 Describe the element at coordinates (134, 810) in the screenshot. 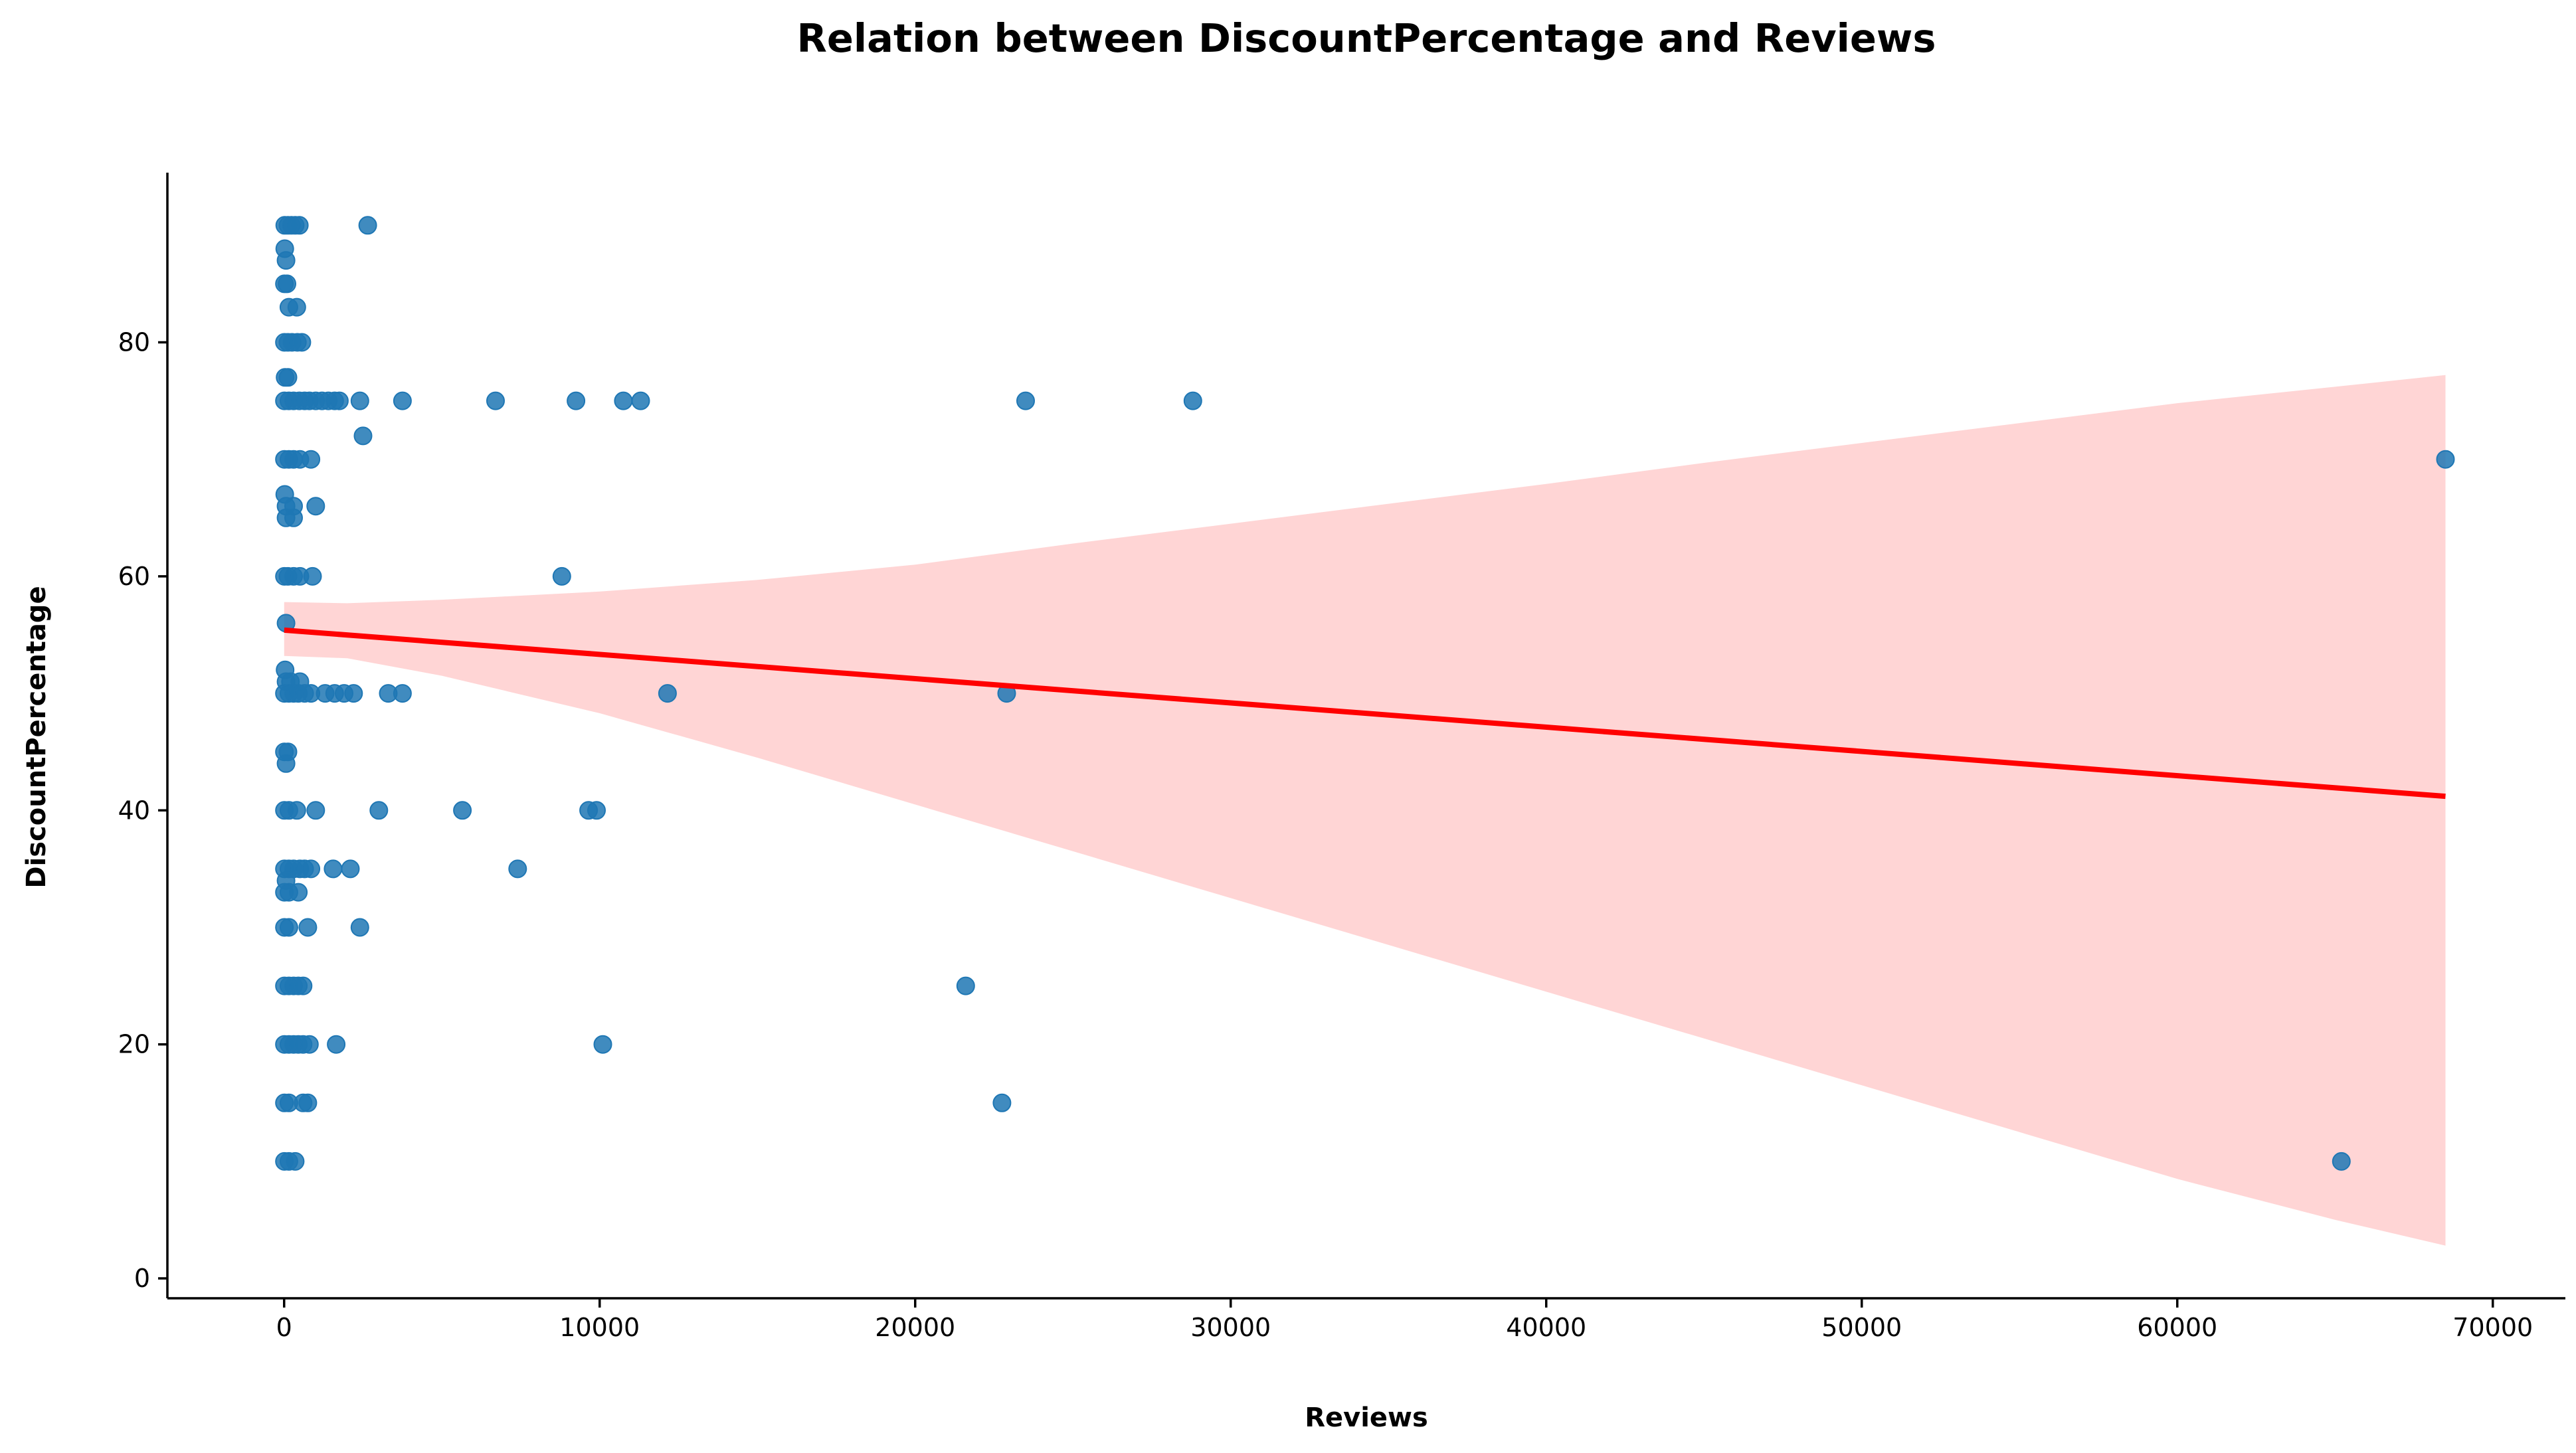

I see `y-tick-label: 40` at that location.